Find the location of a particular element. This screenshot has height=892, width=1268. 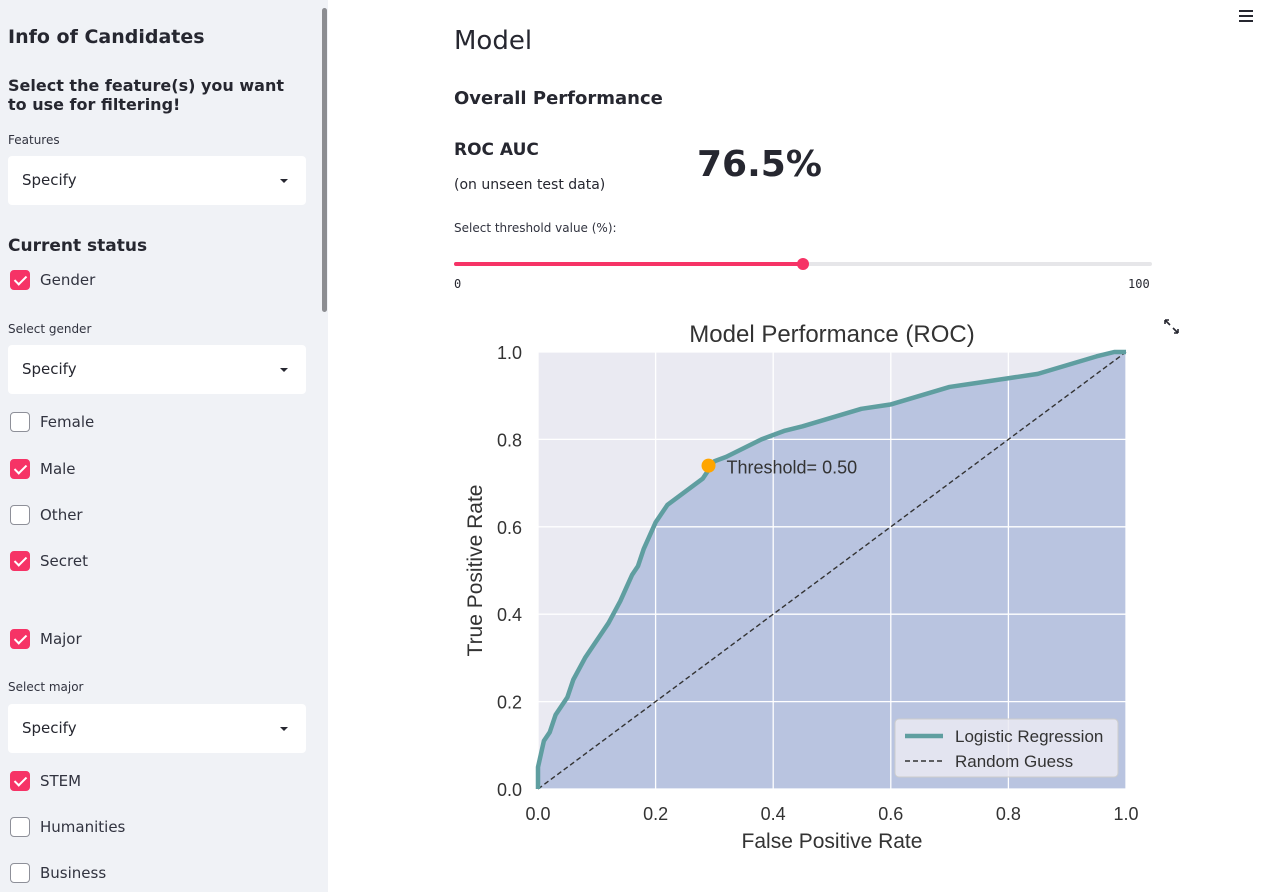

hamburger-menu-icon is located at coordinates (1246, 17).